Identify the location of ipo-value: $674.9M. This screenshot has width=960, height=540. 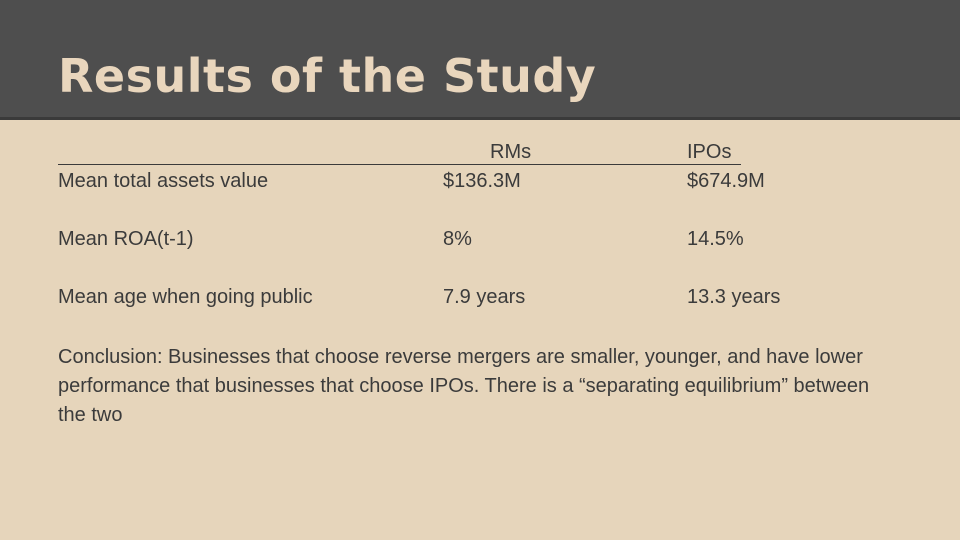
(726, 181).